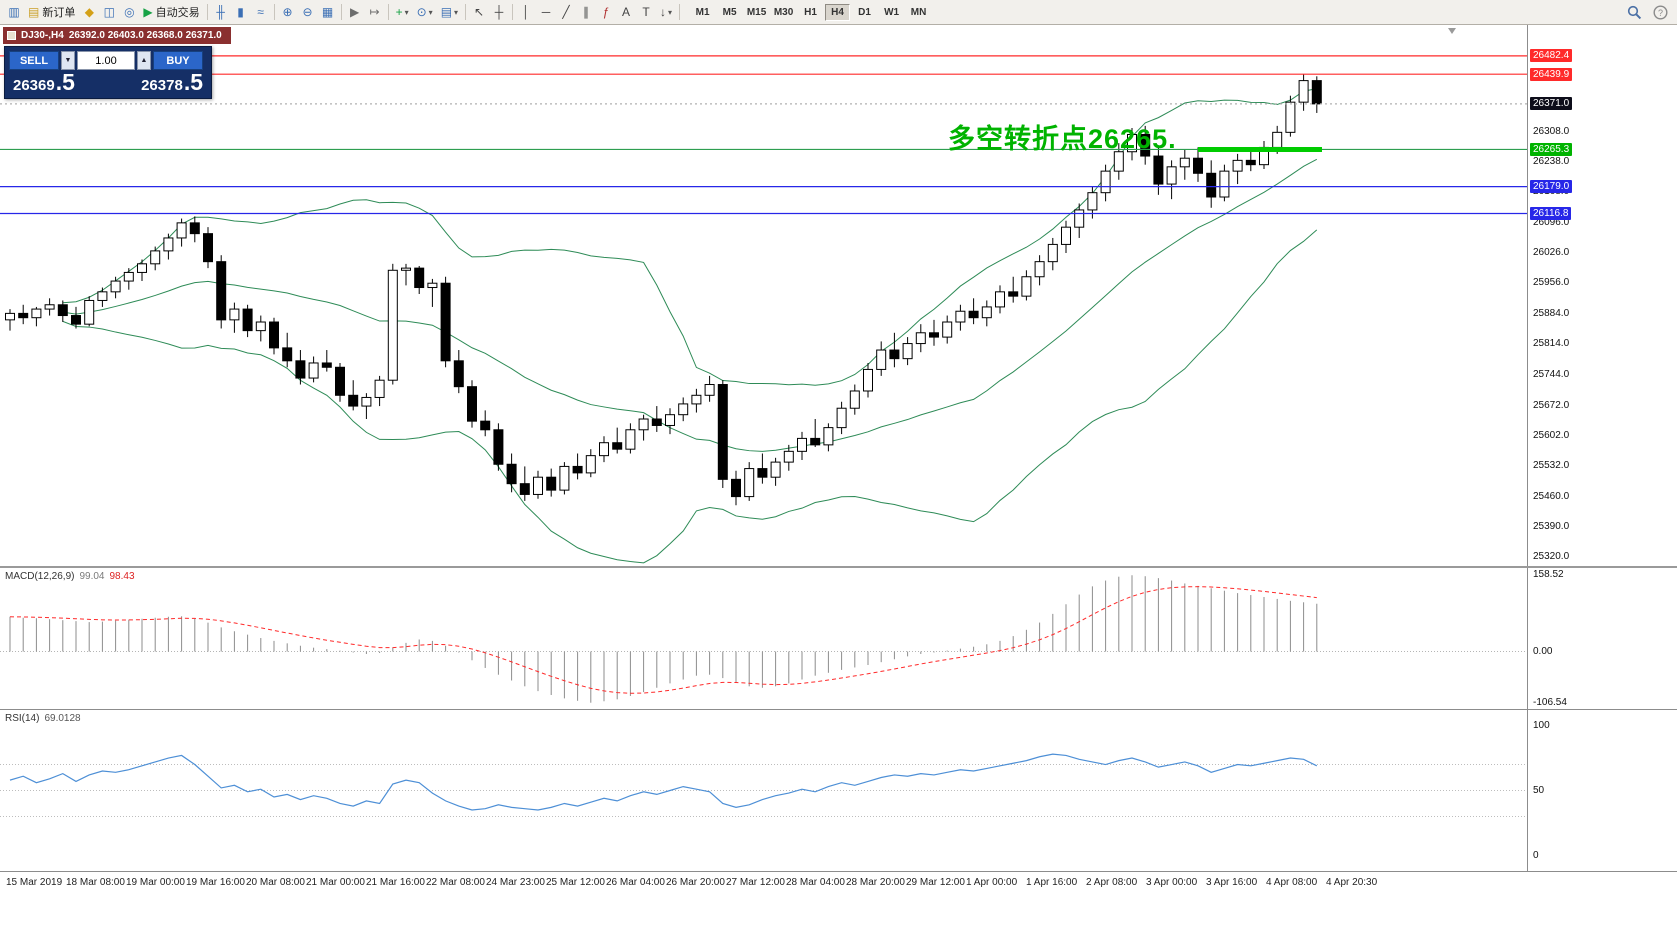 The width and height of the screenshot is (1677, 945). I want to click on scale-label: 25532.0, so click(1551, 466).